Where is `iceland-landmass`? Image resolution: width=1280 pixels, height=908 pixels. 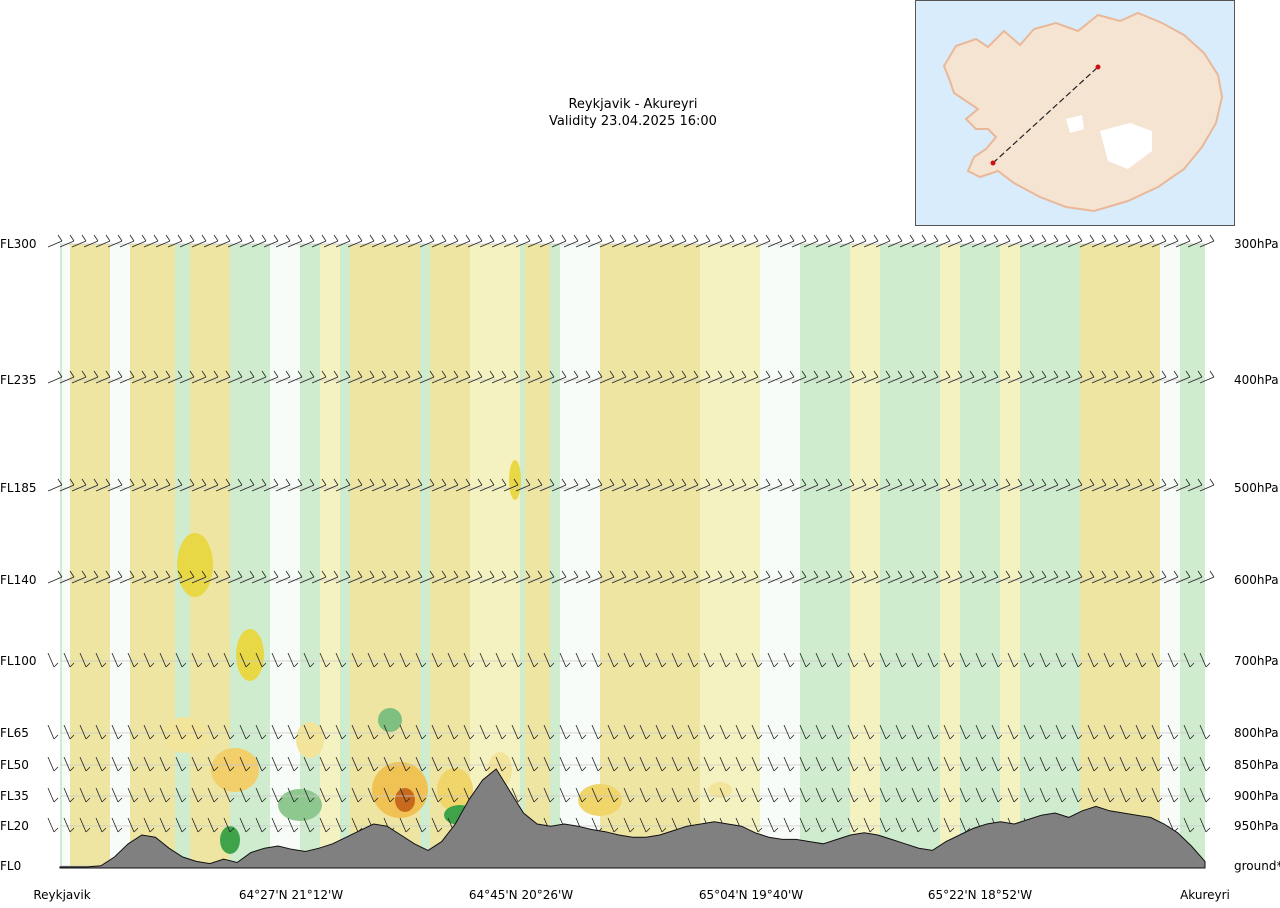 iceland-landmass is located at coordinates (1083, 112).